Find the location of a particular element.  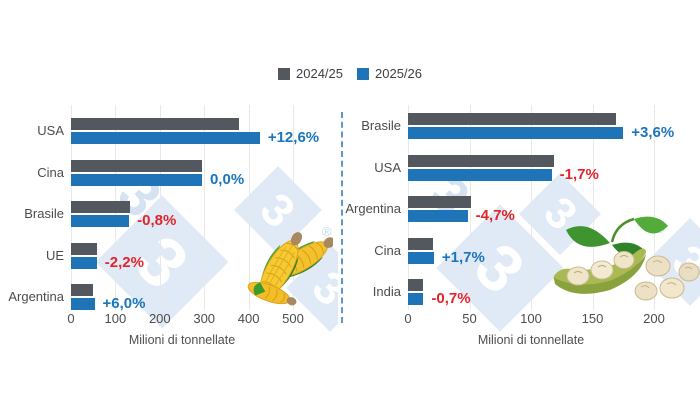

corn-cobs-illustration-icon is located at coordinates (290, 269).